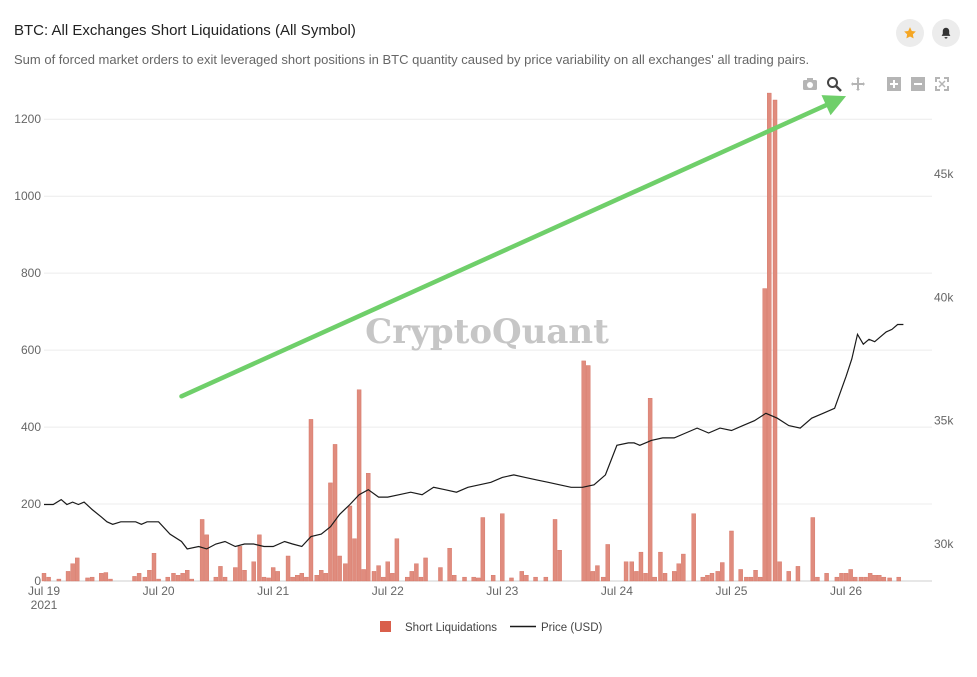  What do you see at coordinates (451, 628) in the screenshot?
I see `legend-label-short-liquidations: Short Liquidations` at bounding box center [451, 628].